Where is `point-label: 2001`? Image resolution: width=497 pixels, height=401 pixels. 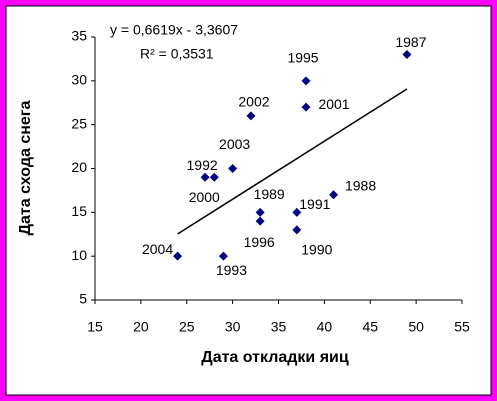 point-label: 2001 is located at coordinates (333, 104).